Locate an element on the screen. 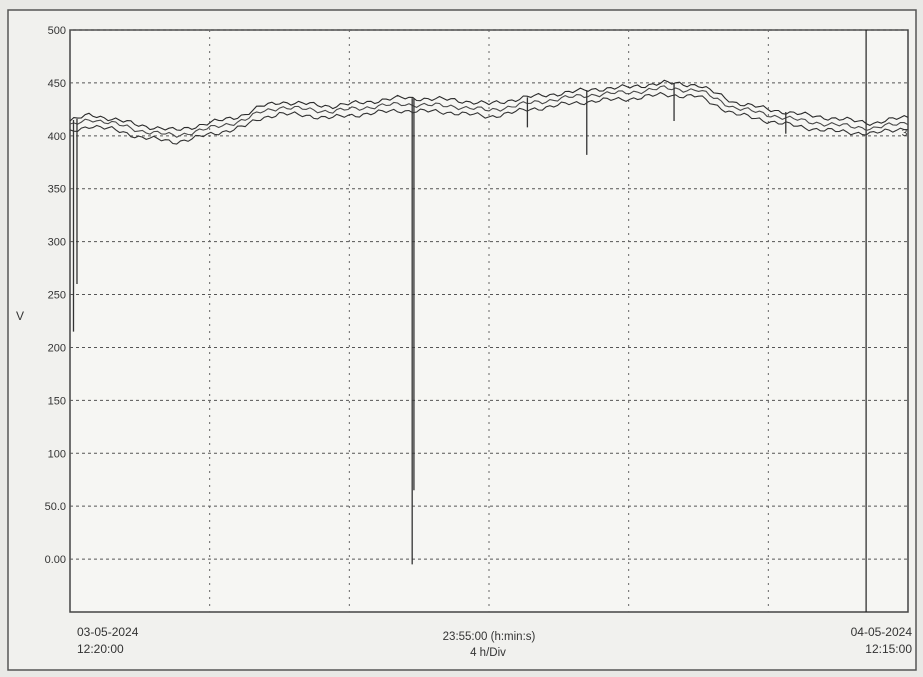 The image size is (923, 677). markers: 3 is located at coordinates (905, 133).